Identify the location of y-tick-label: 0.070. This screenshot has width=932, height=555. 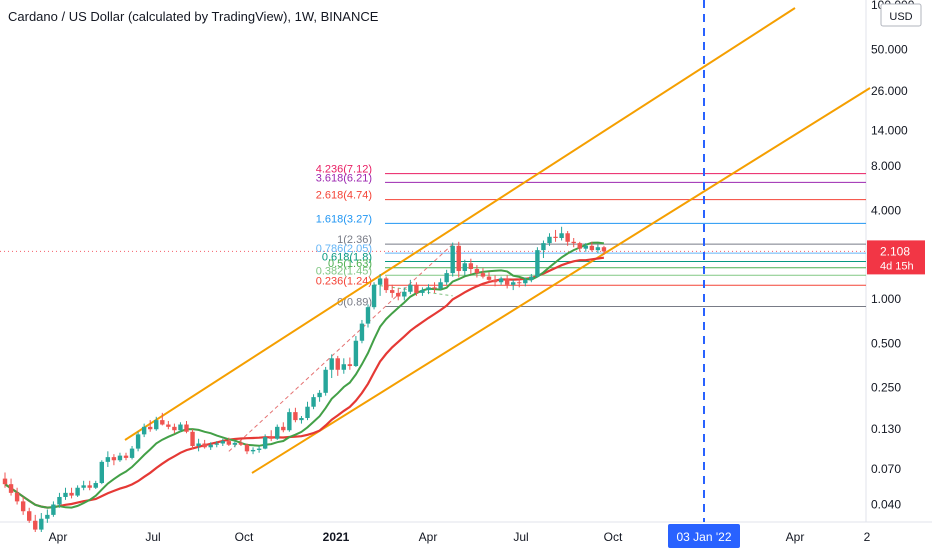
(886, 469).